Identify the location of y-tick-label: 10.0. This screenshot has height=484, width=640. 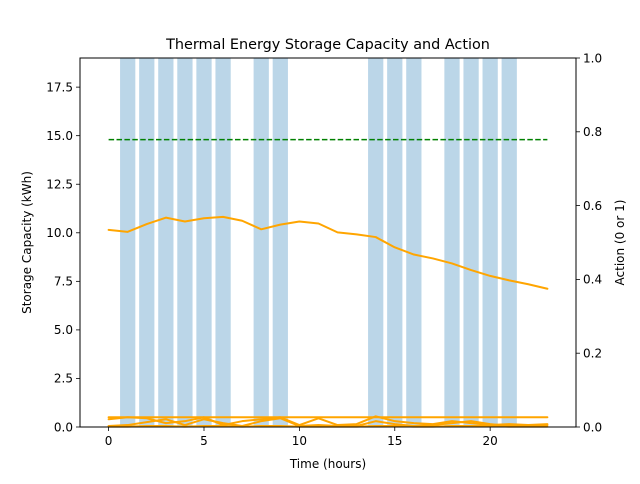
(59, 233).